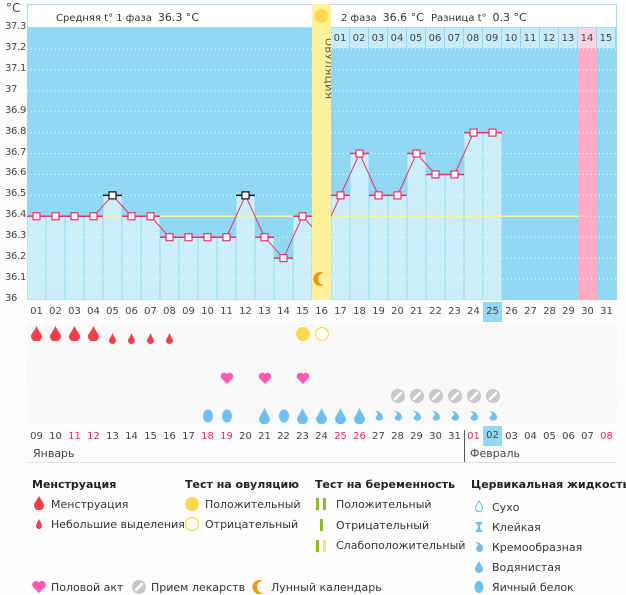  Describe the element at coordinates (473, 436) in the screenshot. I see `calendar-date-label: 01` at that location.